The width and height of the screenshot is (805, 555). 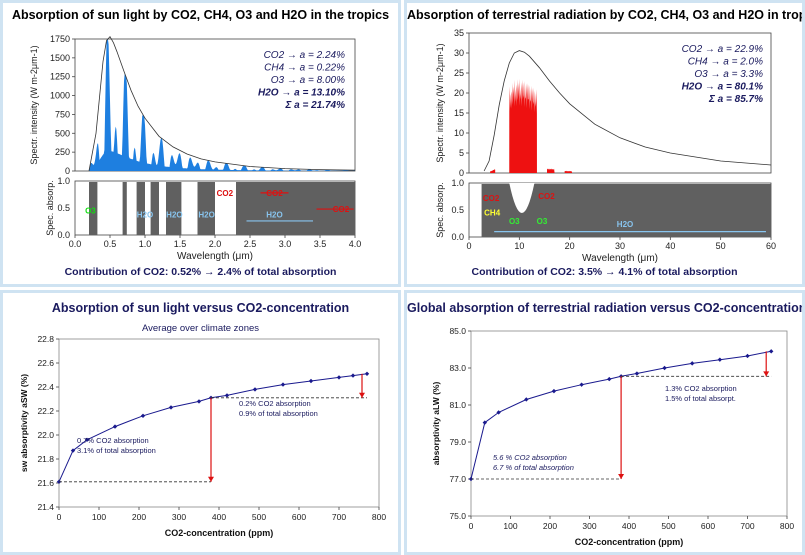 I want to click on x-tick-label: 0.5, so click(x=110, y=244).